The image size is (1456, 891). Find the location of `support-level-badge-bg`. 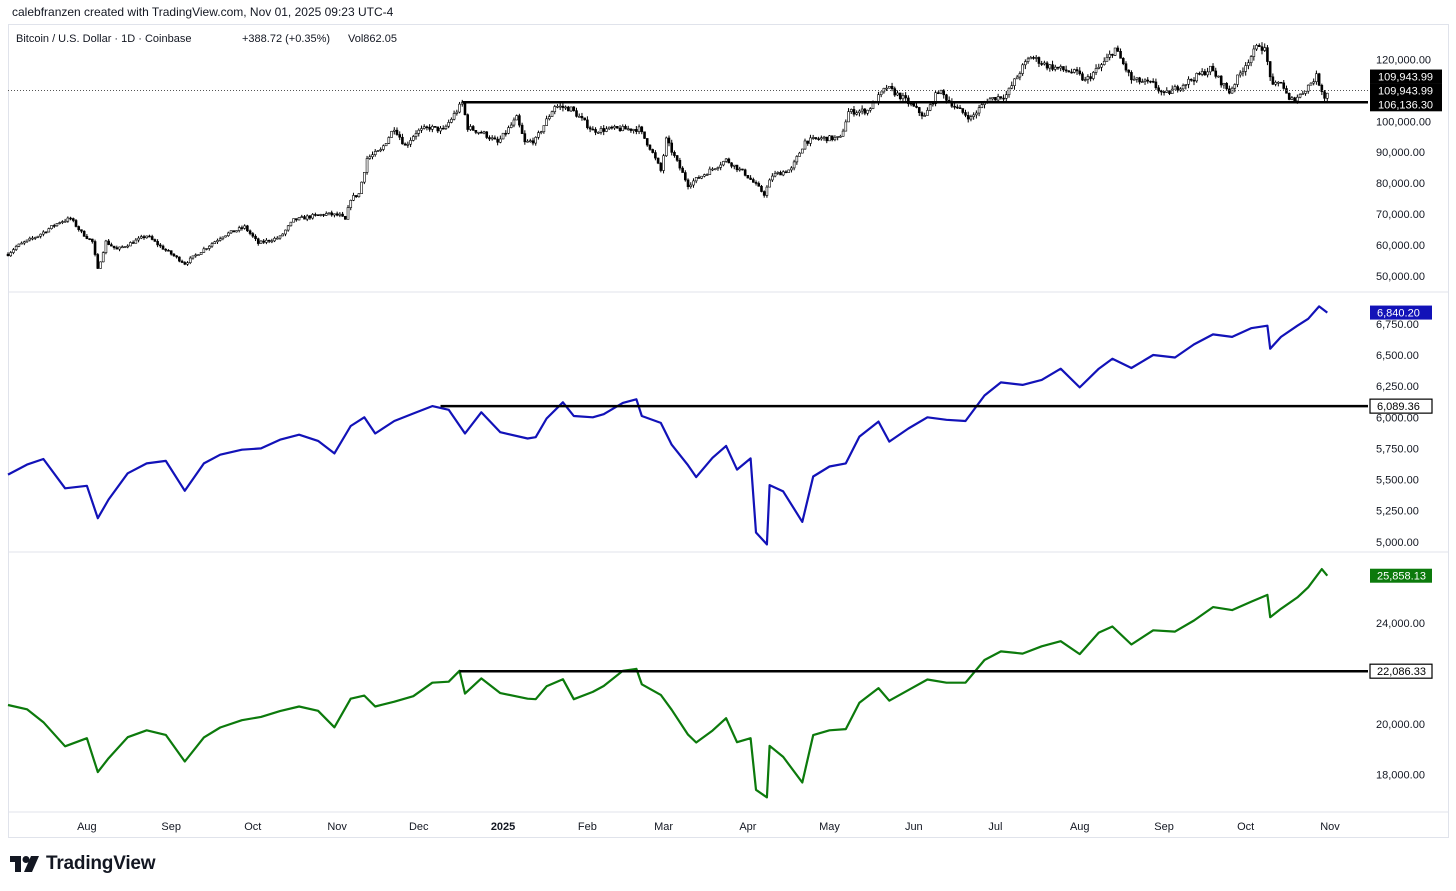

support-level-badge-bg is located at coordinates (1406, 104).